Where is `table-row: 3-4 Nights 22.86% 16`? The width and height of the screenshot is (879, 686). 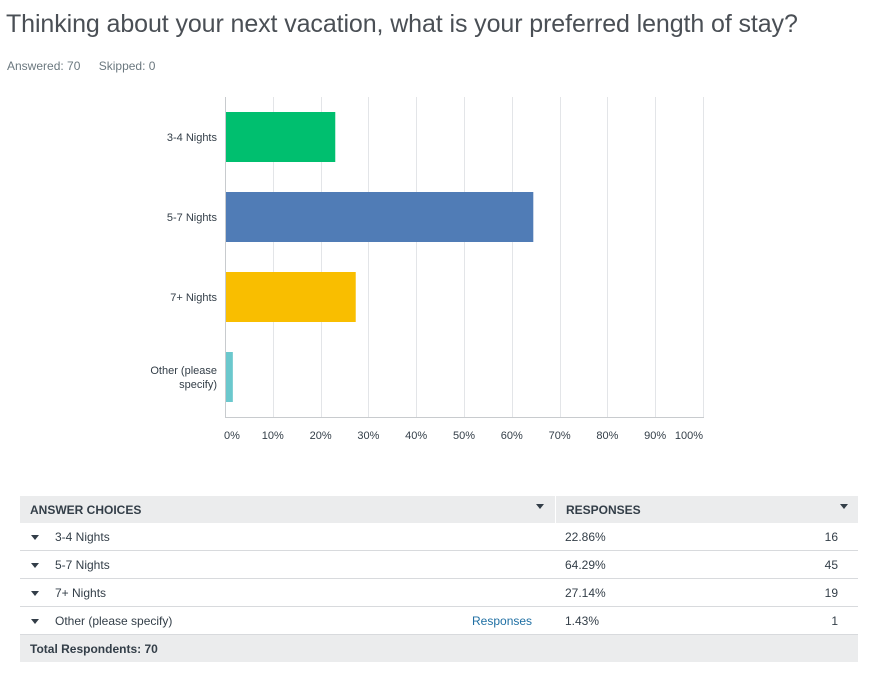
table-row: 3-4 Nights 22.86% 16 is located at coordinates (439, 537).